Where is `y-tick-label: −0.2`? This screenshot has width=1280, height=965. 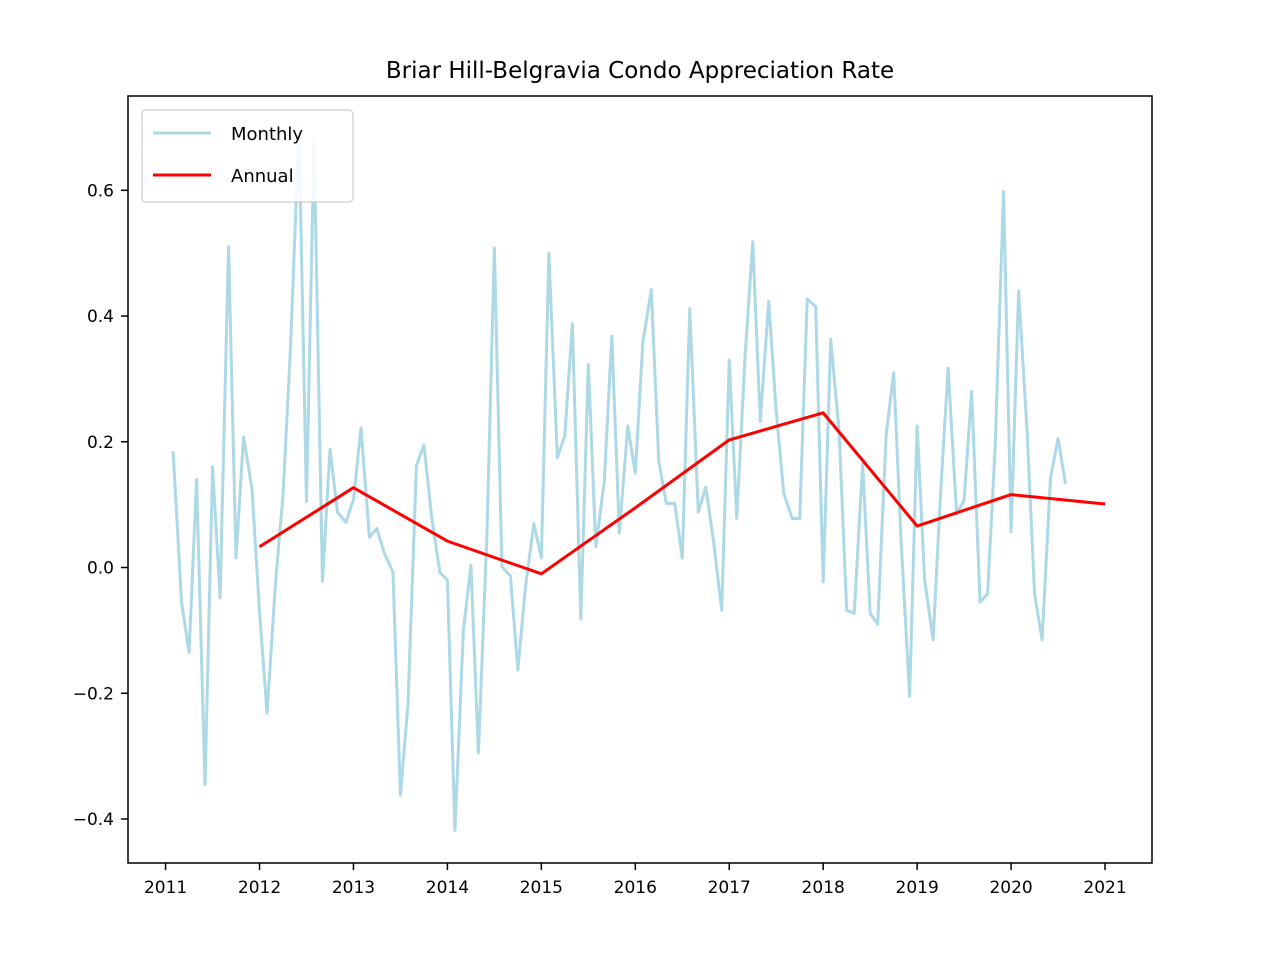 y-tick-label: −0.2 is located at coordinates (93, 694).